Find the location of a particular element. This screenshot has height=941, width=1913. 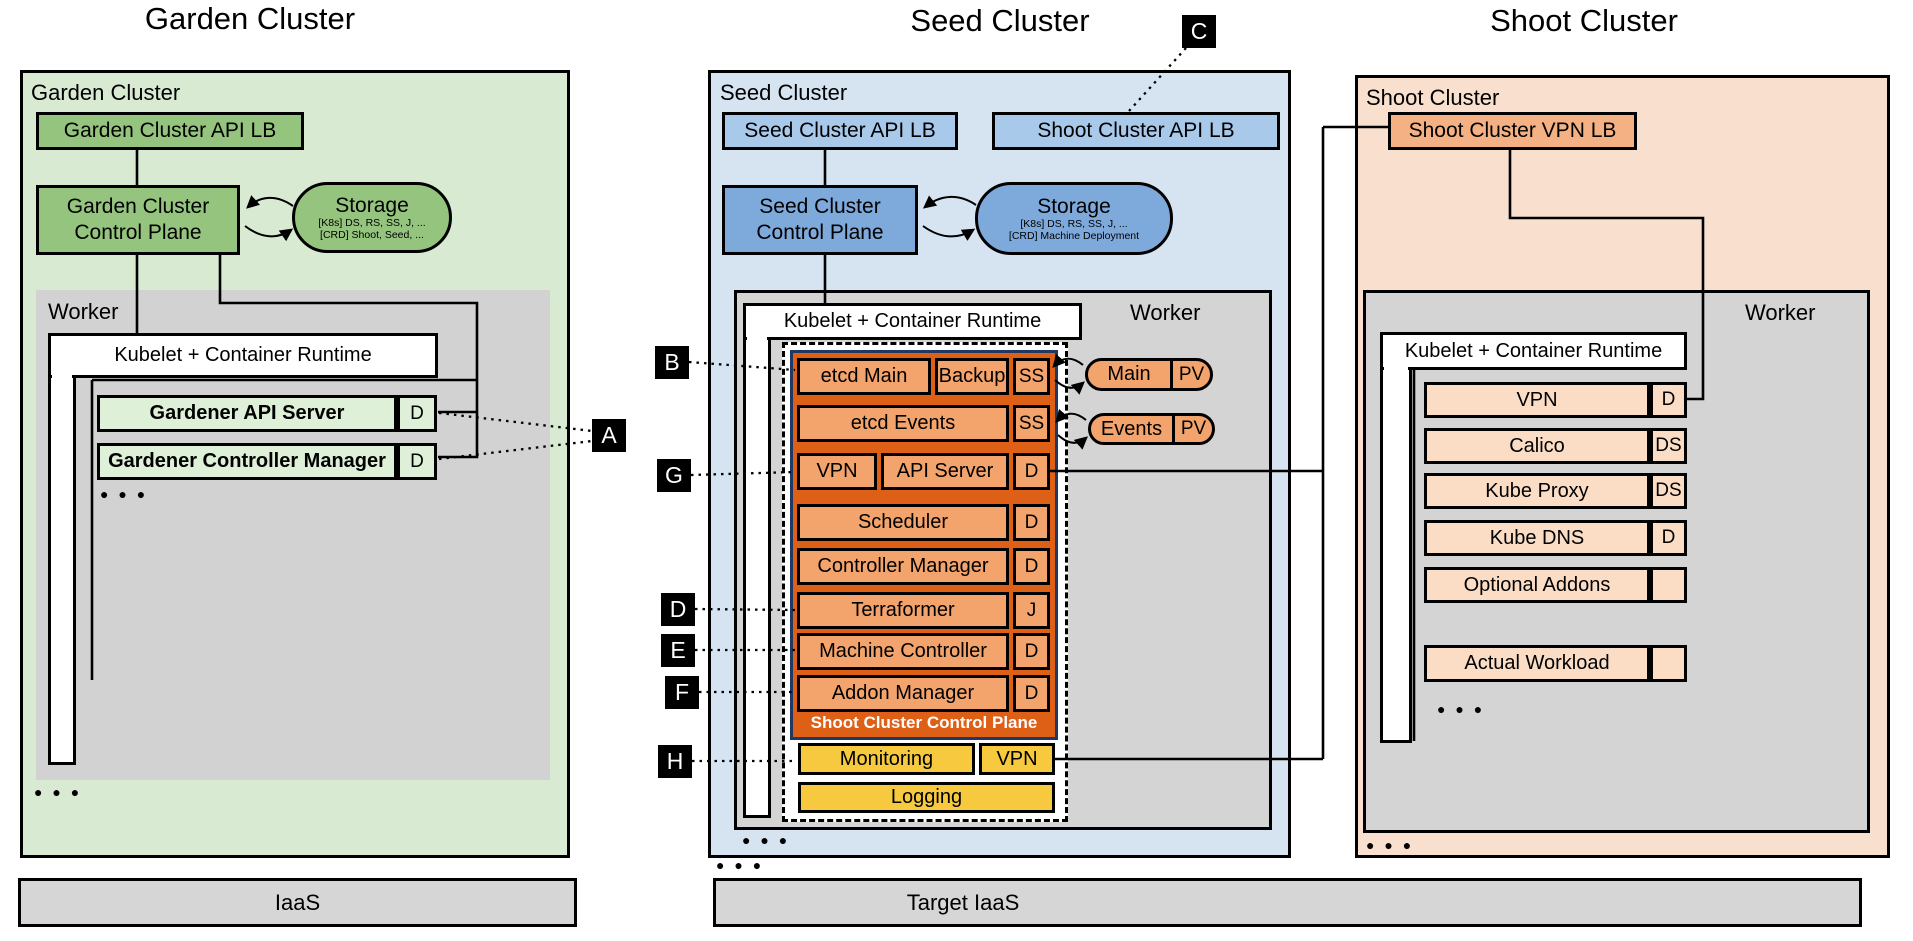

shoot-node-bar is located at coordinates (1396, 537).